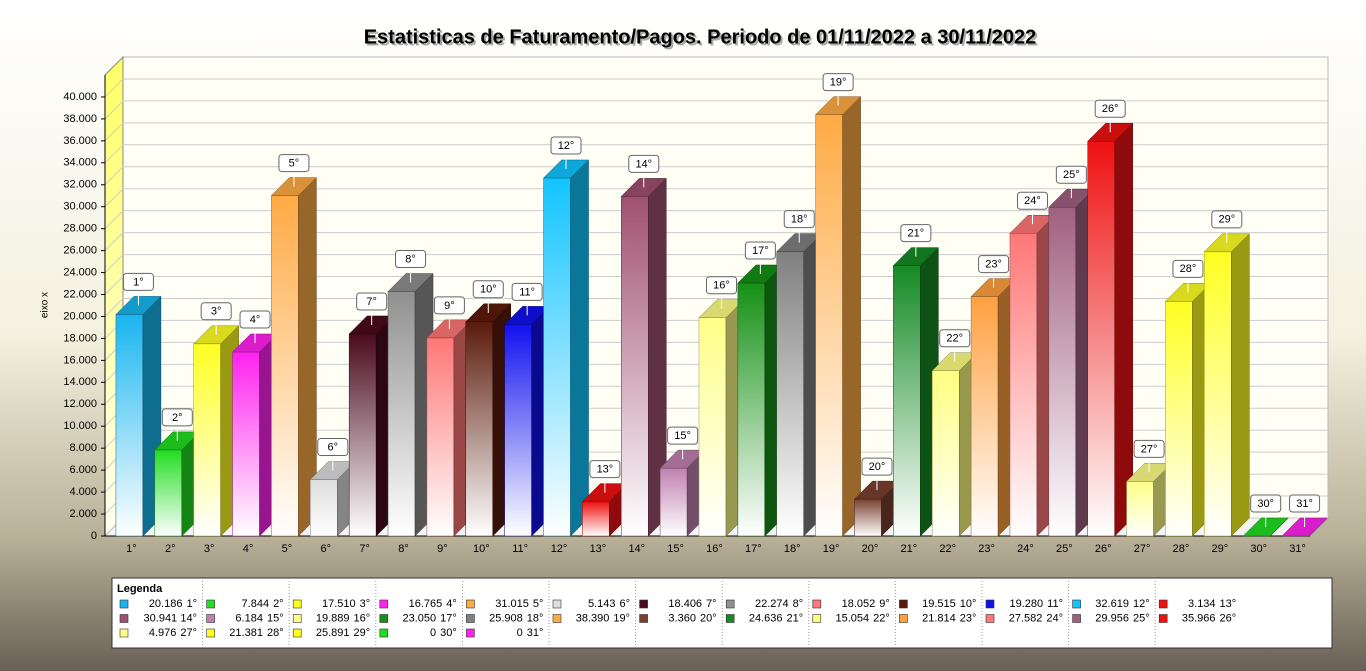 The width and height of the screenshot is (1366, 671). What do you see at coordinates (1202, 604) in the screenshot?
I see `legend-value: 3.134` at bounding box center [1202, 604].